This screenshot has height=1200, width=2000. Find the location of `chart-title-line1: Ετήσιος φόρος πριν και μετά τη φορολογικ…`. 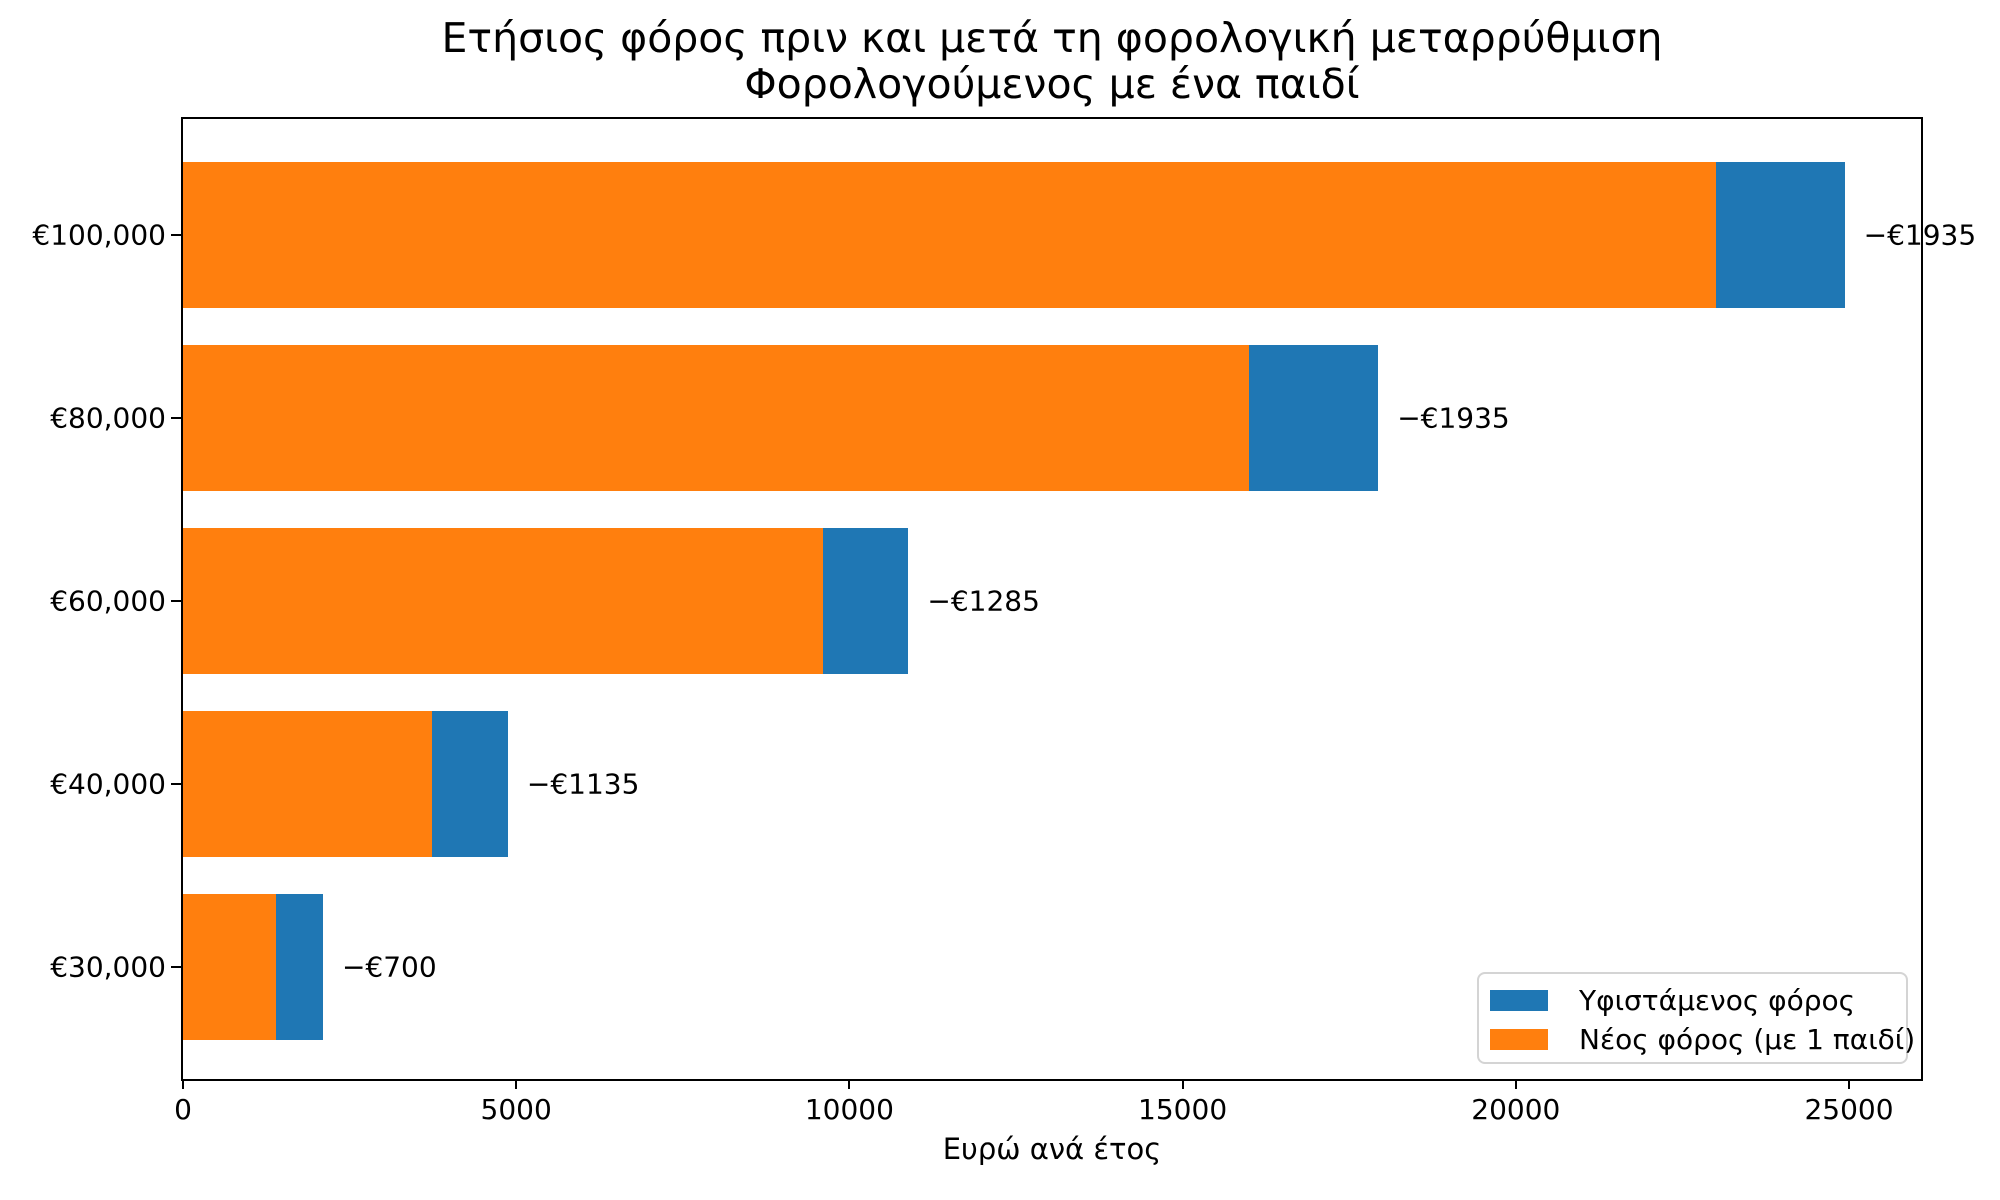

chart-title-line1: Ετήσιος φόρος πριν και μετά τη φορολογικ… is located at coordinates (1052, 38).